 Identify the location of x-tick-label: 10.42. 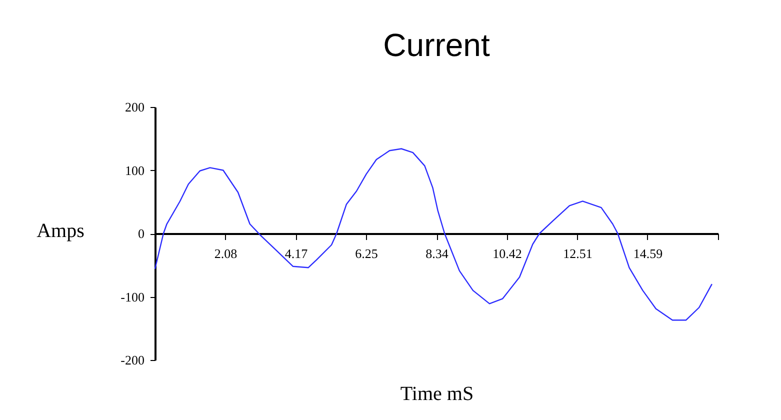
(507, 253).